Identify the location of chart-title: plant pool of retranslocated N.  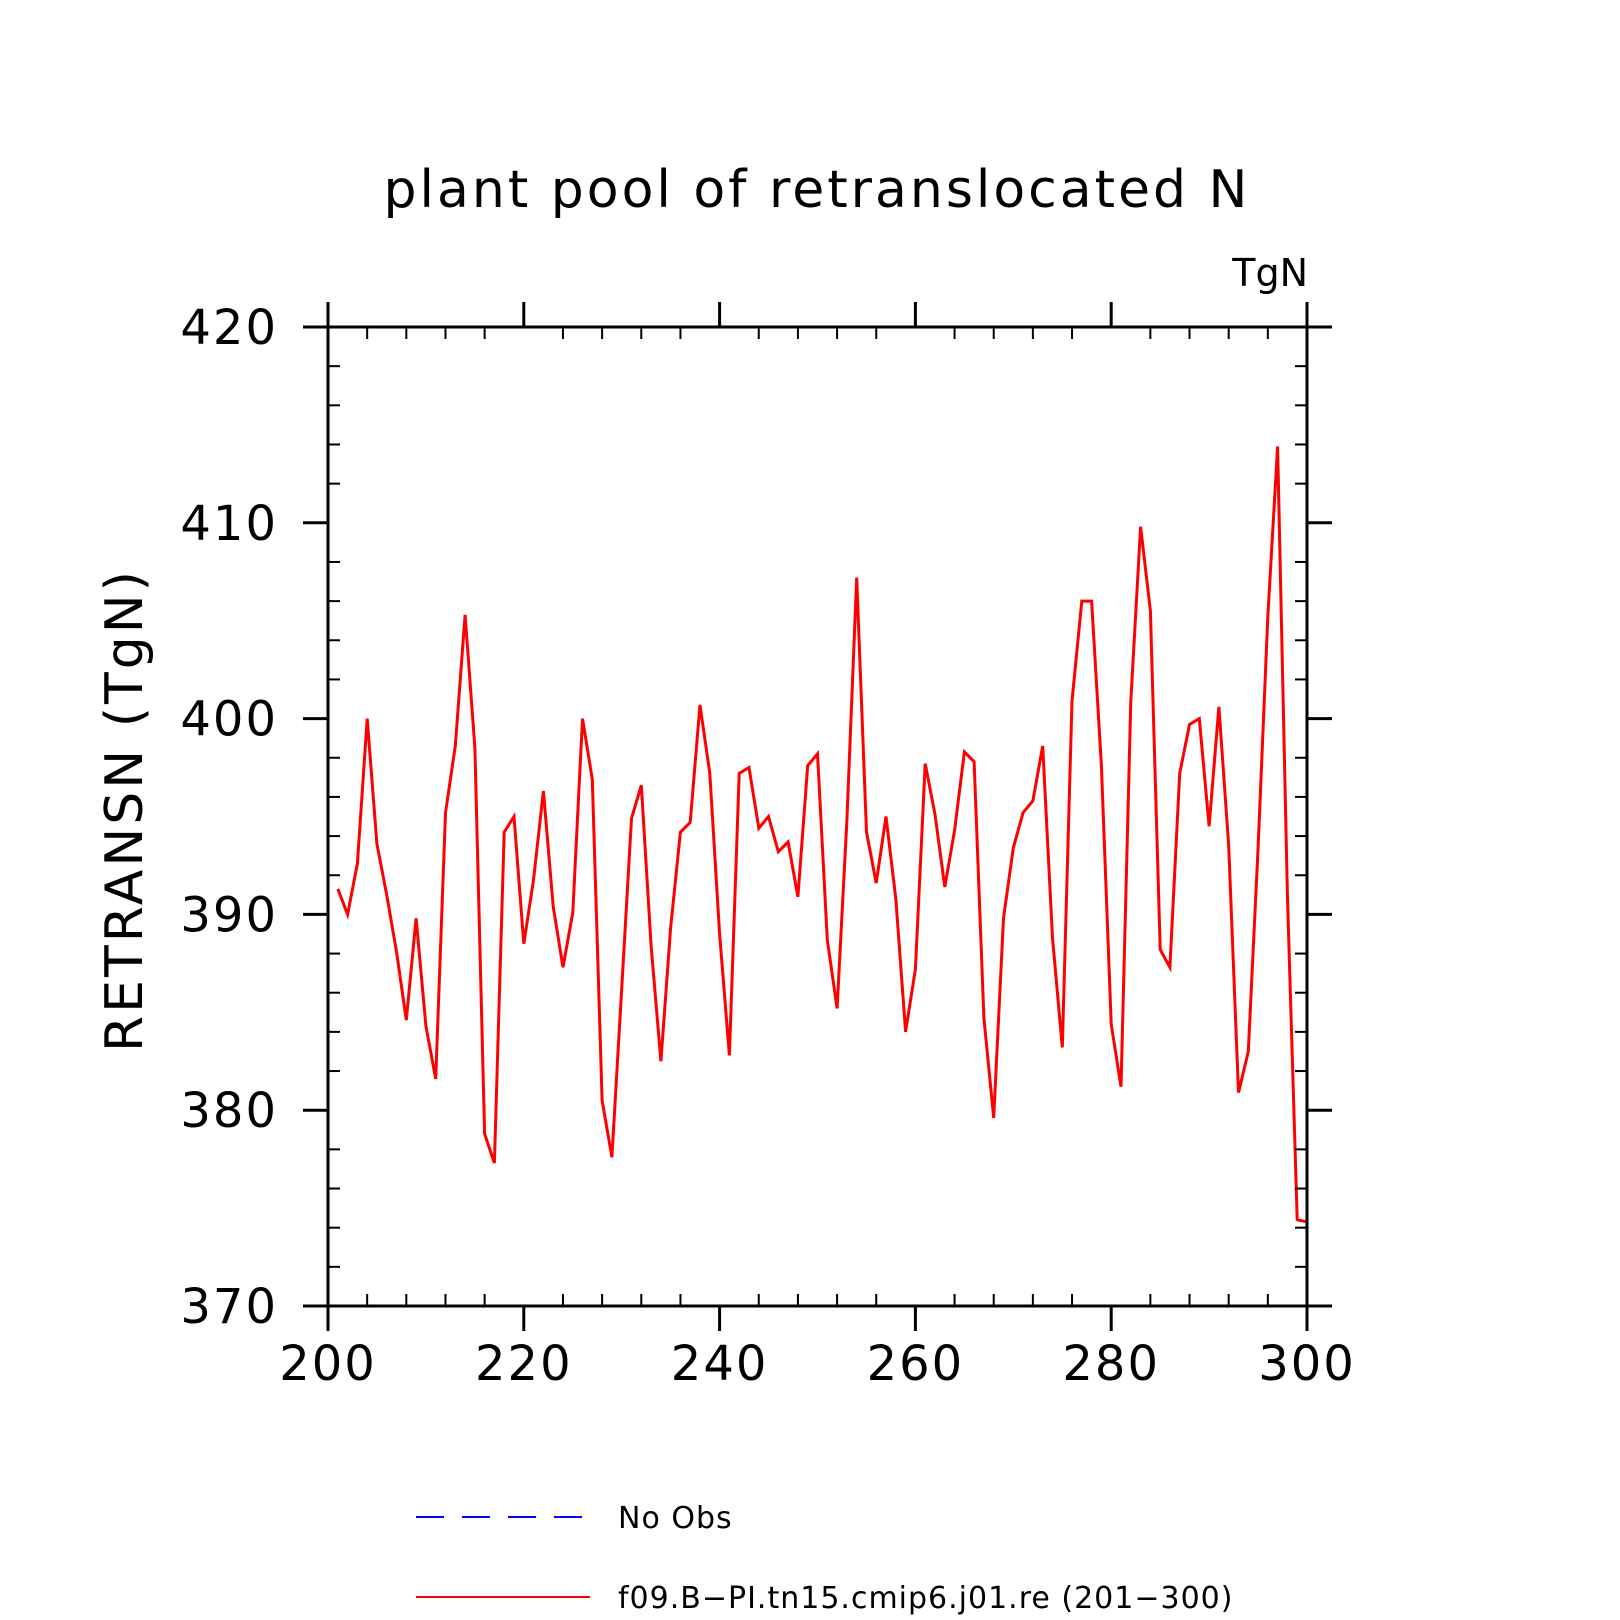
(817, 190).